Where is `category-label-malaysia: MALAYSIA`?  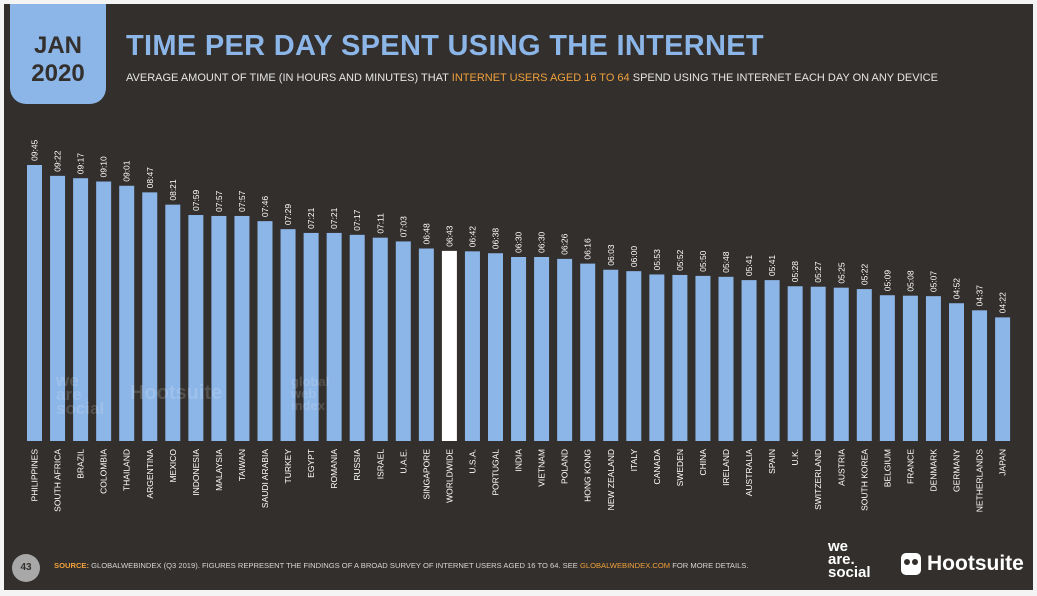
category-label-malaysia: MALAYSIA is located at coordinates (219, 470).